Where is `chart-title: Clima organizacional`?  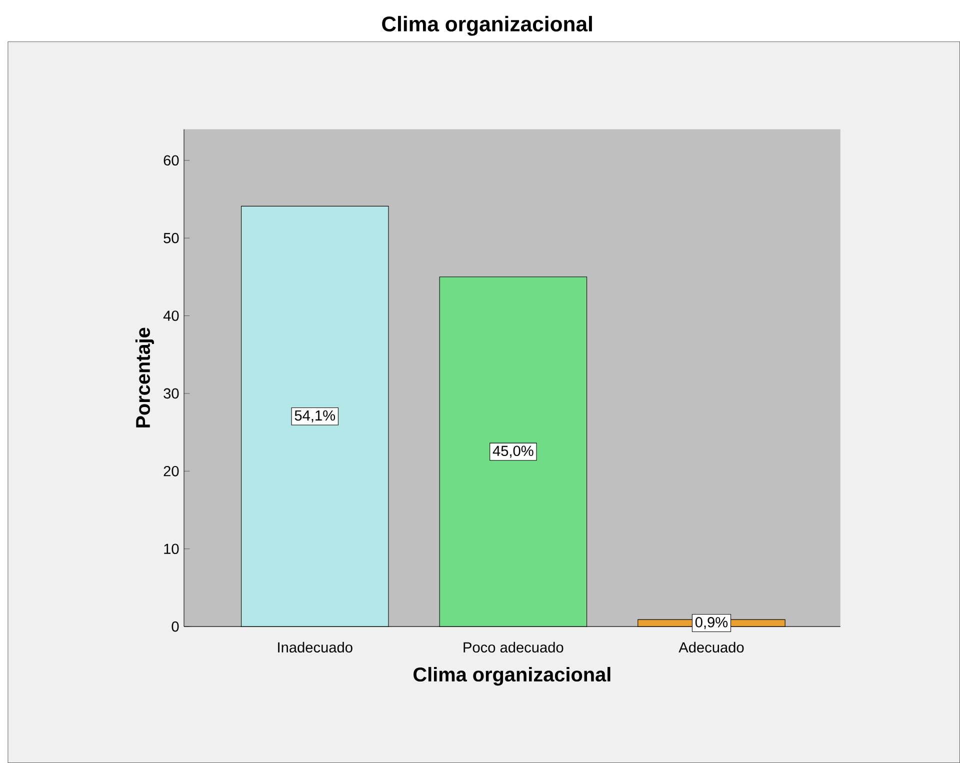 chart-title: Clima organizacional is located at coordinates (487, 26).